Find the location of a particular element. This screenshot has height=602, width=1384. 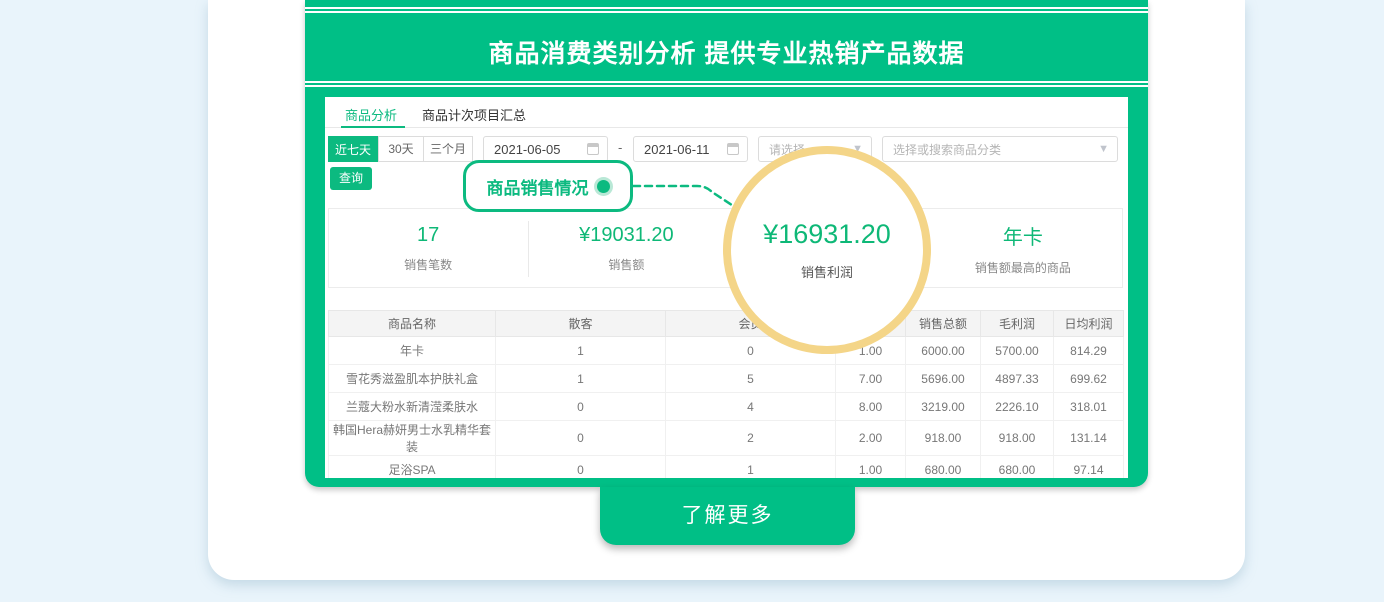

tab-product-count-summary: 商品计次项目汇总 is located at coordinates (474, 115).